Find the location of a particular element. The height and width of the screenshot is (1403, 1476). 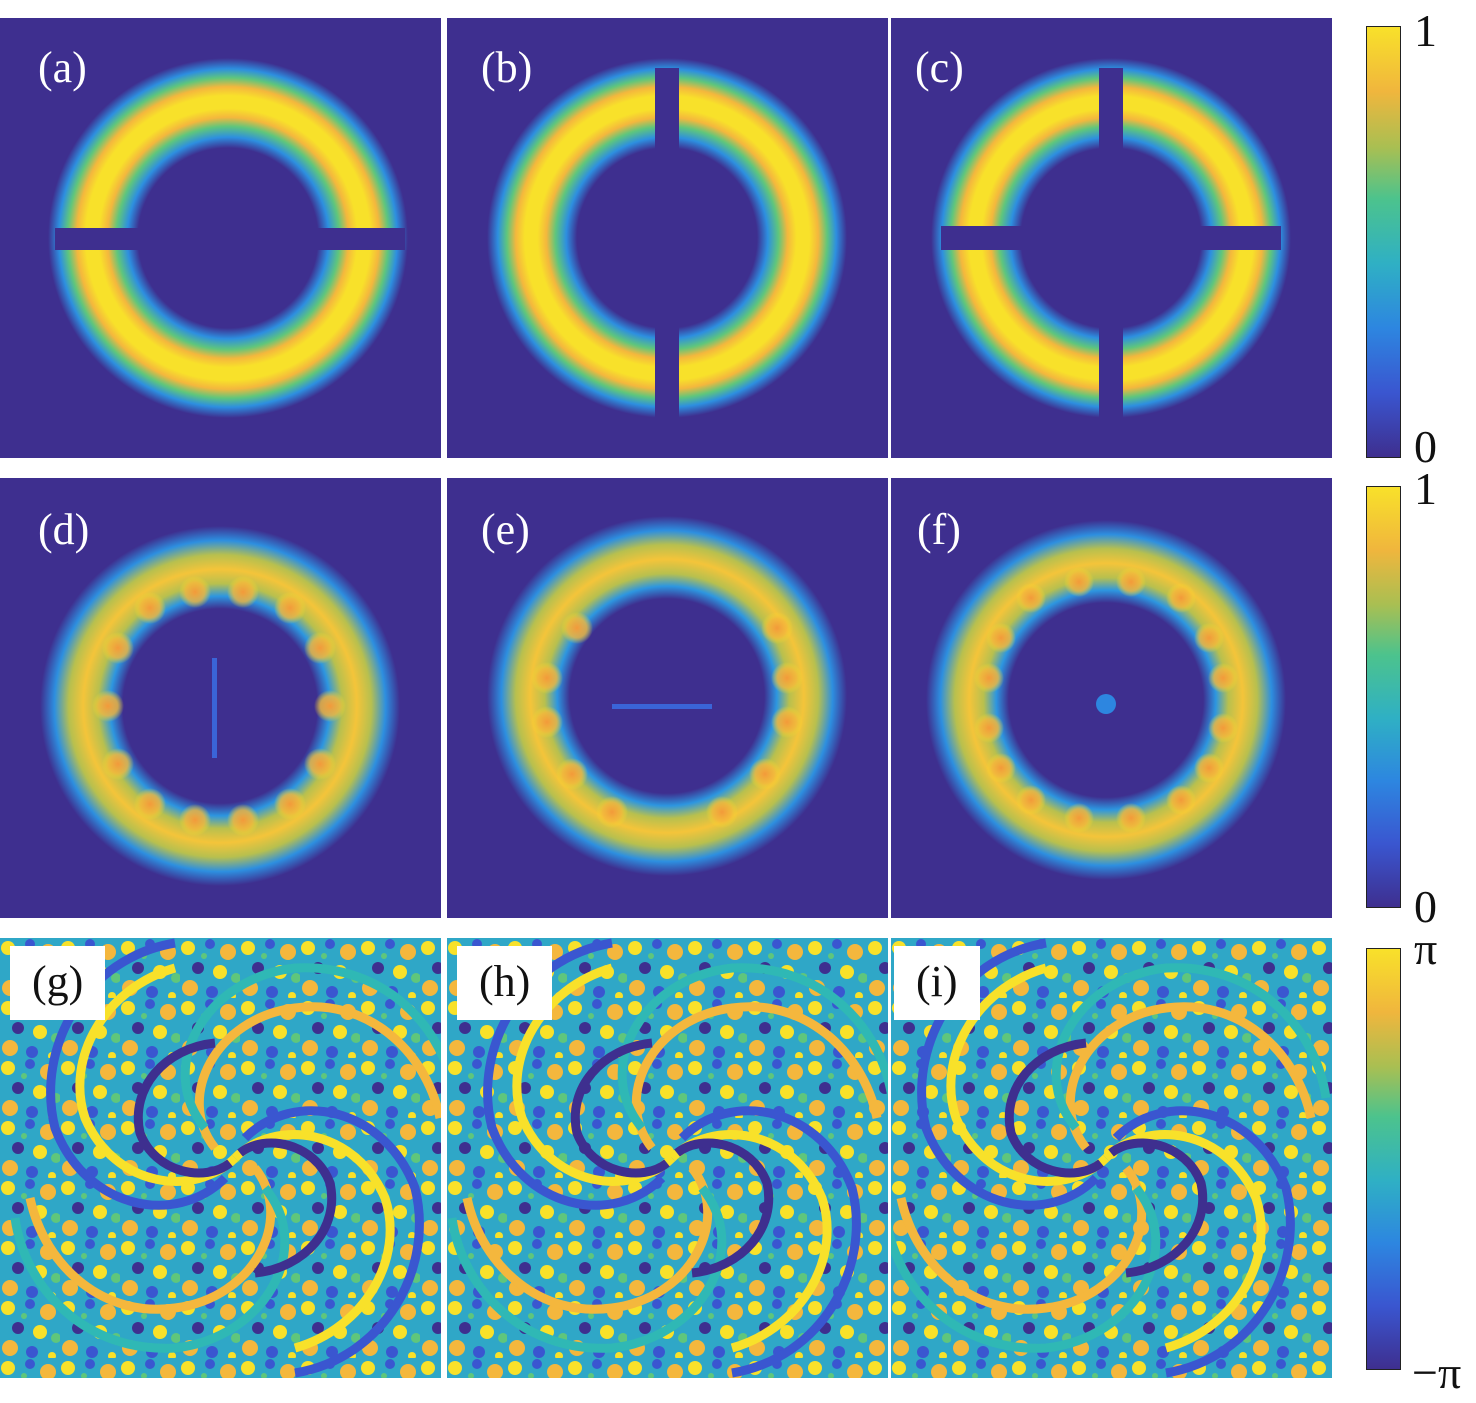

panel-d: (d) is located at coordinates (220, 698).